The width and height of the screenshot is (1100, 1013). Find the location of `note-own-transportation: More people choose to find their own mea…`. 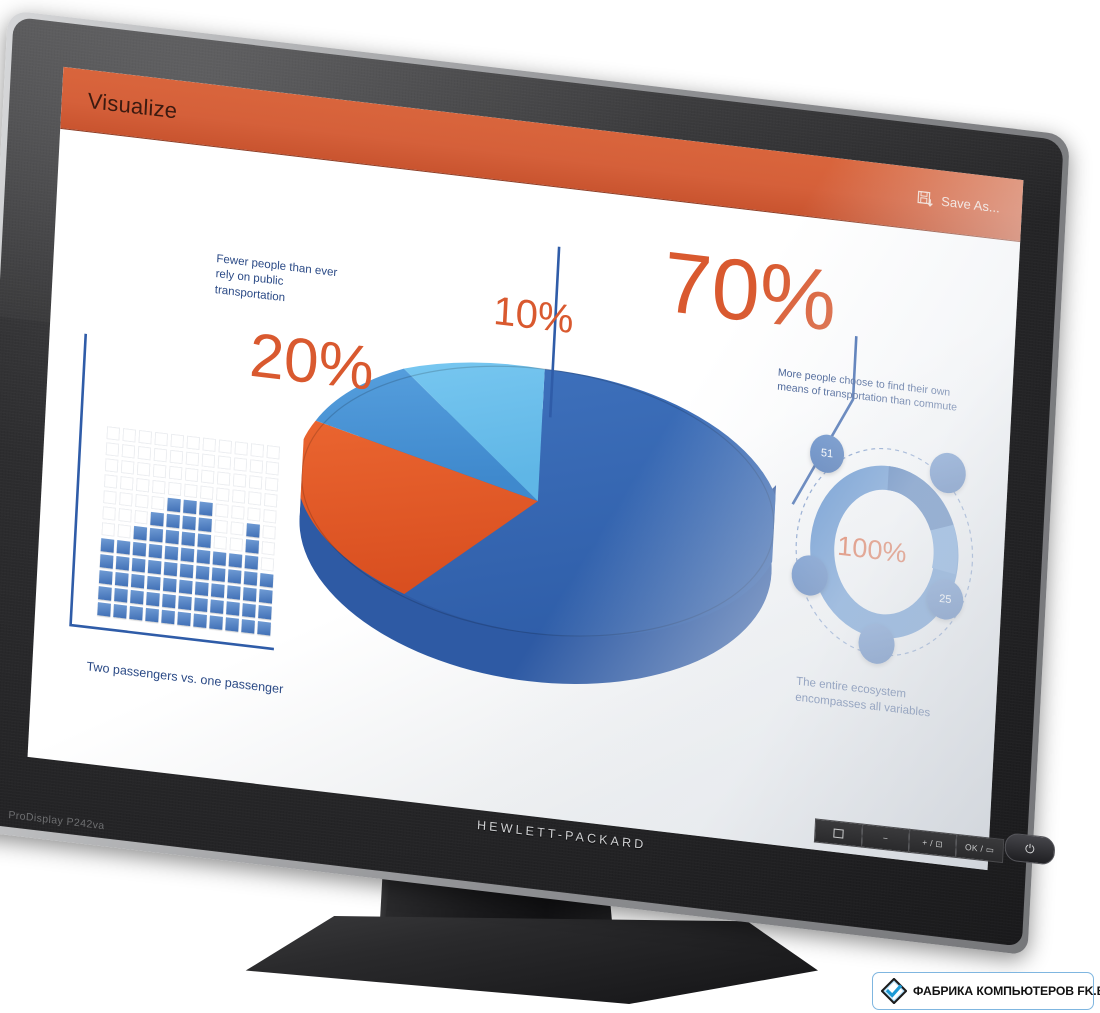

note-own-transportation: More people choose to find their own mea… is located at coordinates (867, 390).